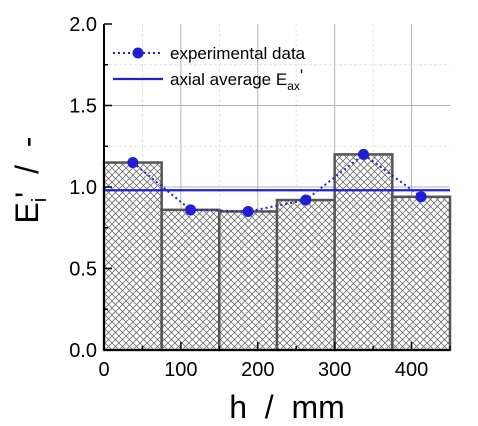 The image size is (478, 426). I want to click on y-tick-label: 0.0, so click(83, 351).